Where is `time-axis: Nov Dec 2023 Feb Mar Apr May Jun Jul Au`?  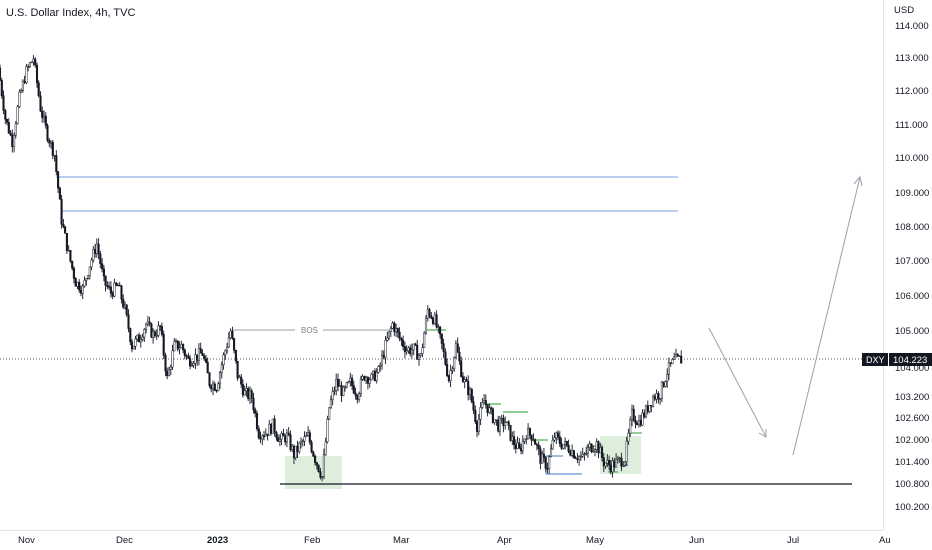 time-axis: Nov Dec 2023 Feb Mar Apr May Jun Jul Au is located at coordinates (454, 540).